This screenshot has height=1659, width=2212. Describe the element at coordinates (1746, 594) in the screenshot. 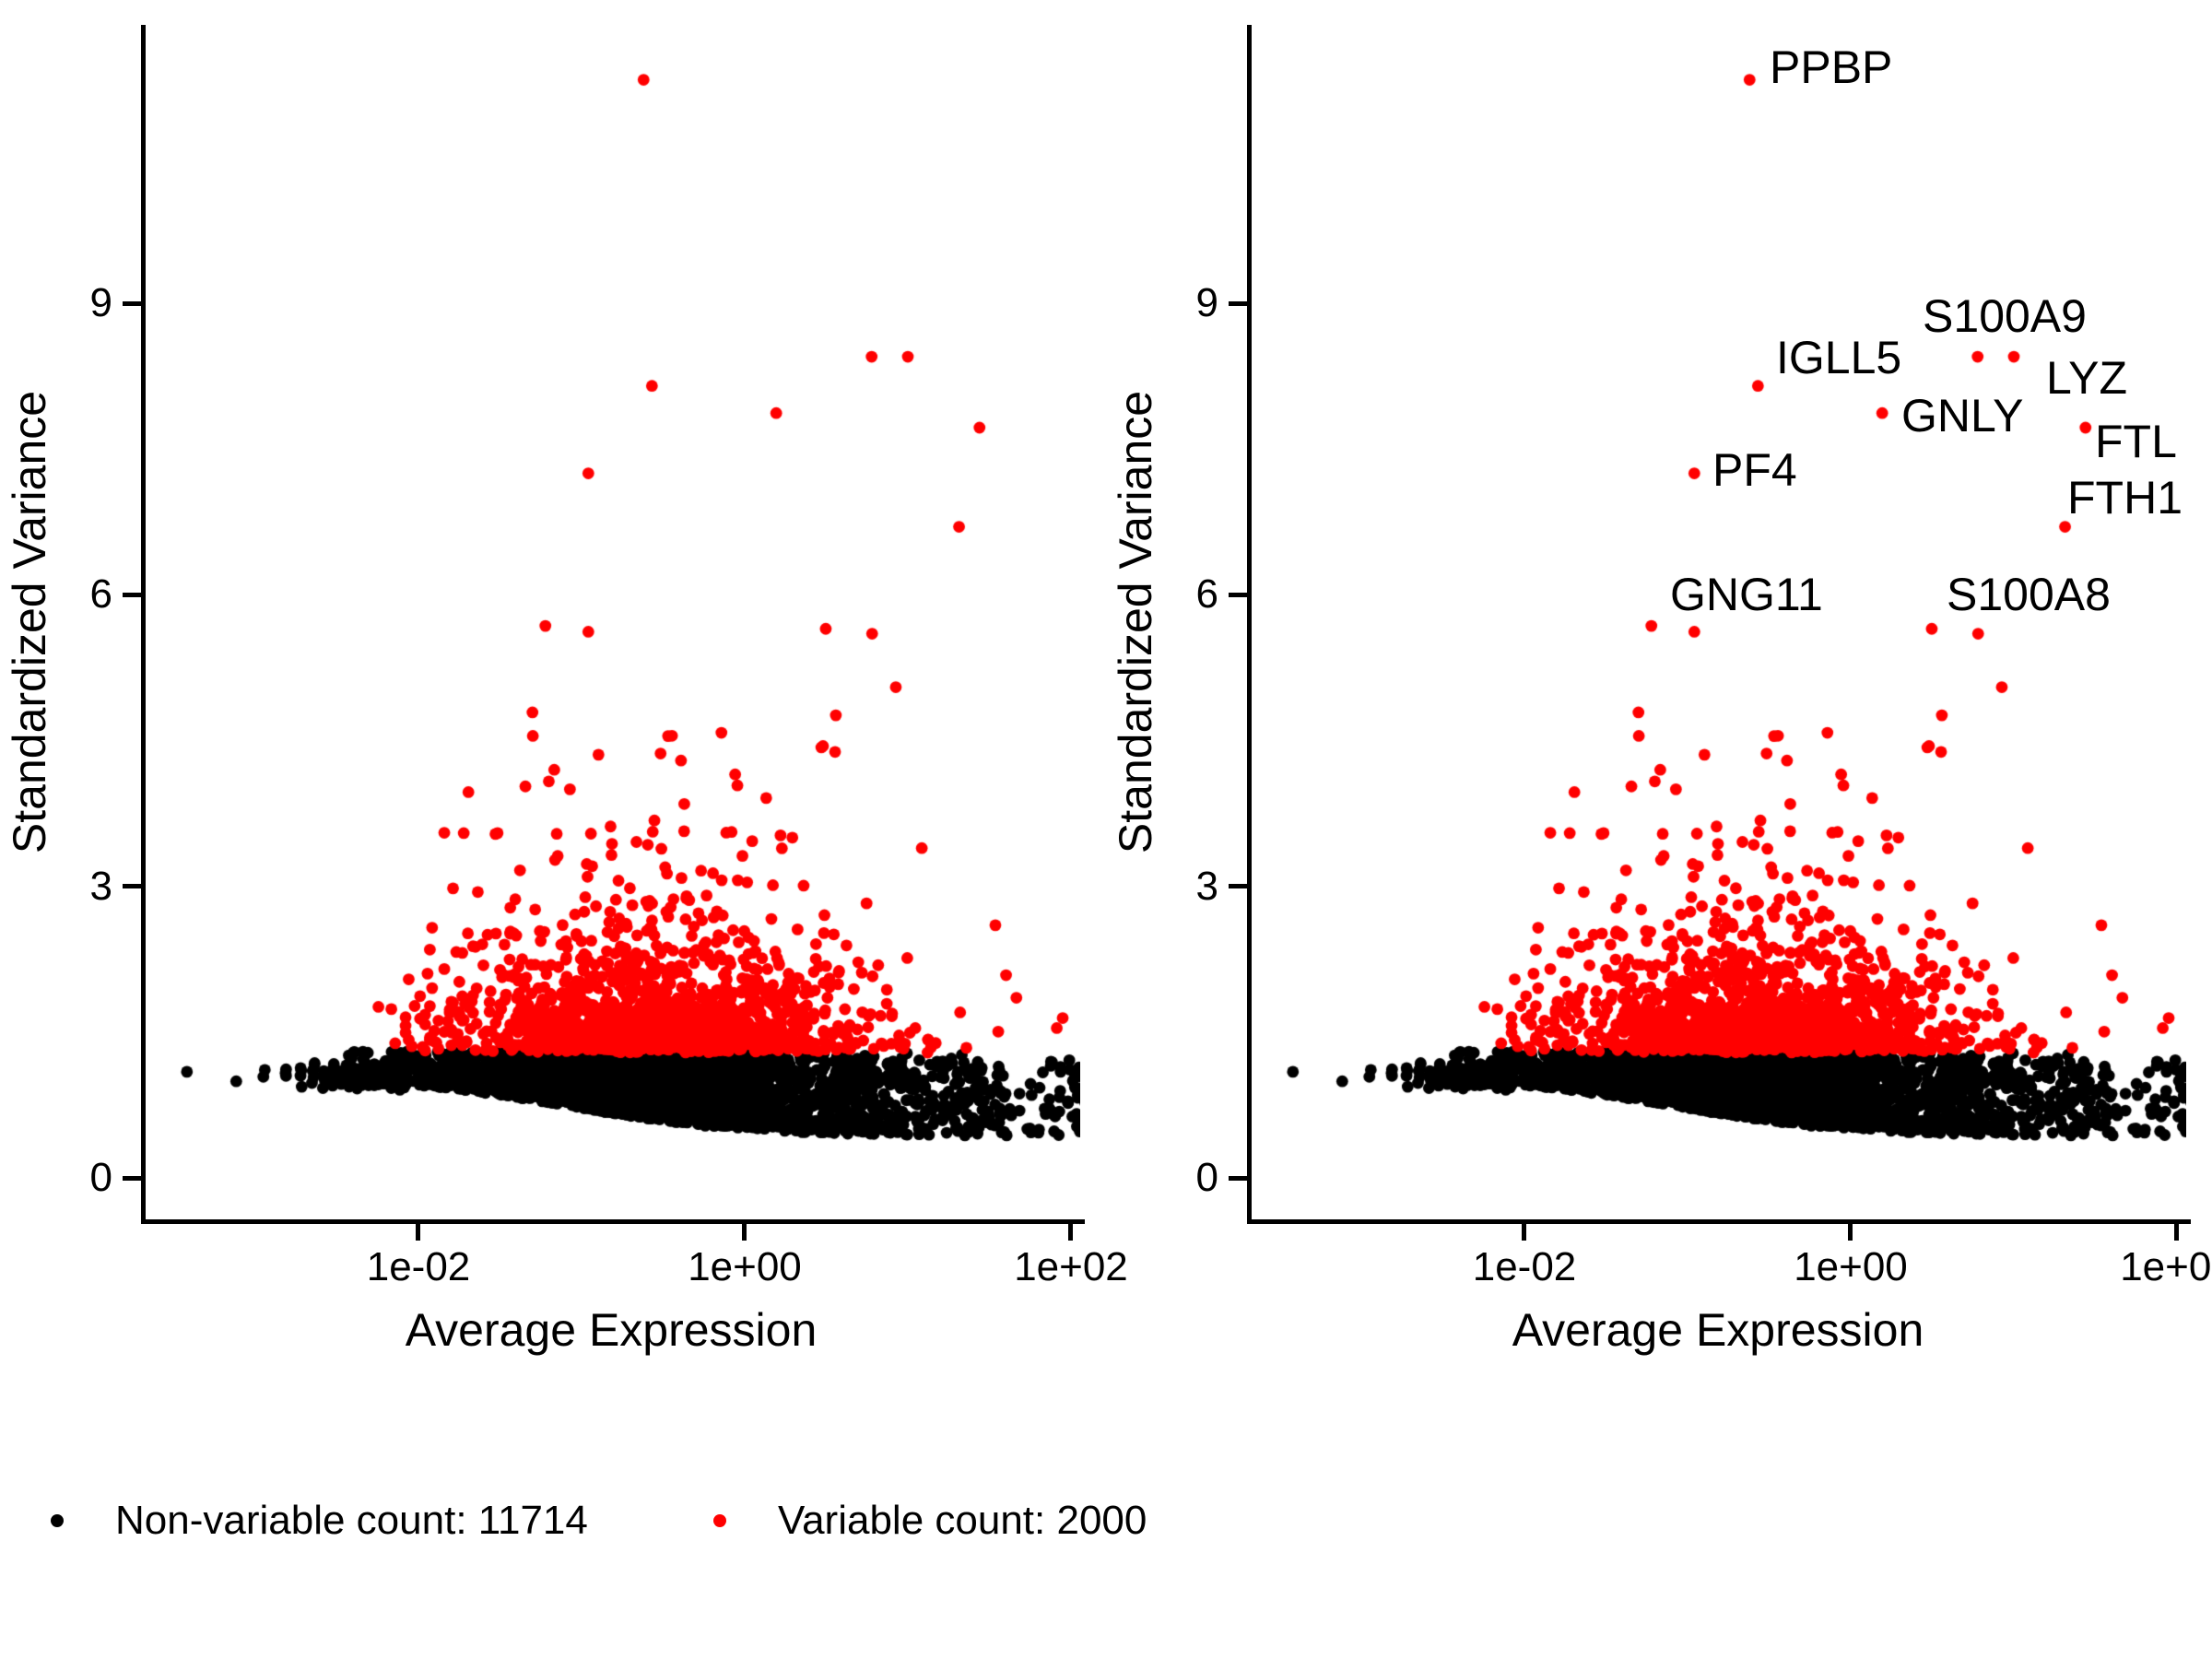

I see `gene-label-GNG11: GNG11` at that location.